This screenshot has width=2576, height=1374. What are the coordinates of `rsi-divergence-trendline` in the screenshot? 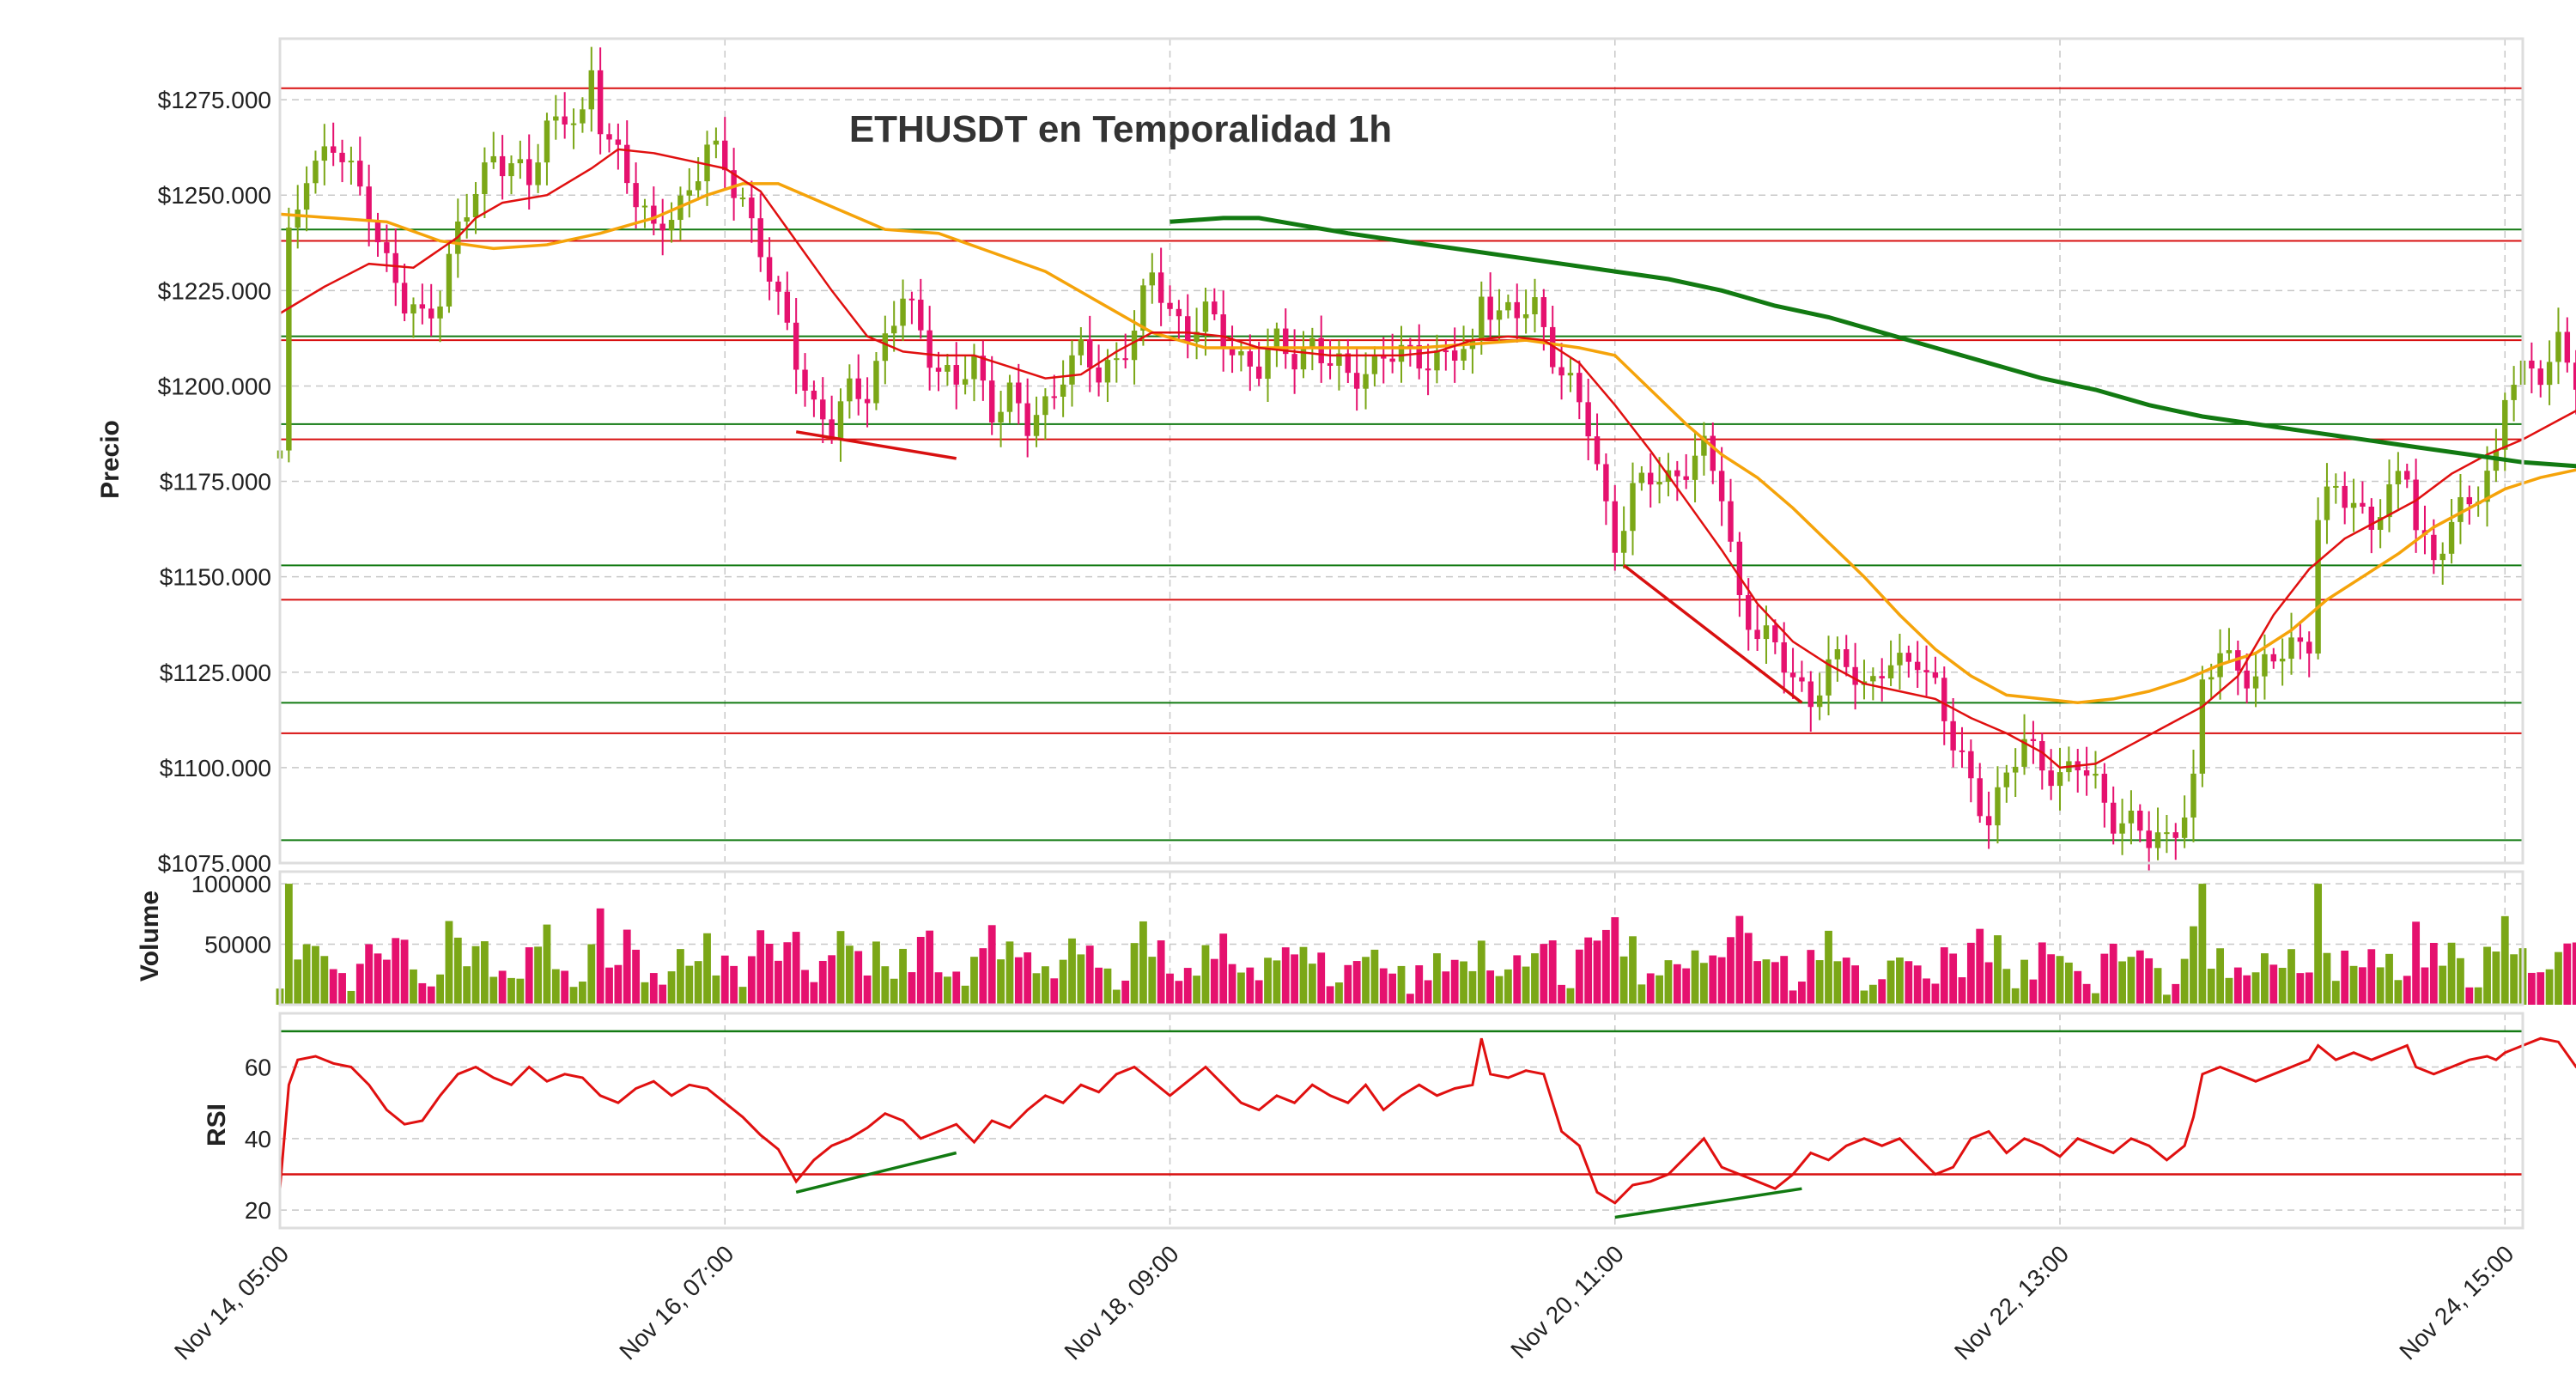 It's located at (1708, 1203).